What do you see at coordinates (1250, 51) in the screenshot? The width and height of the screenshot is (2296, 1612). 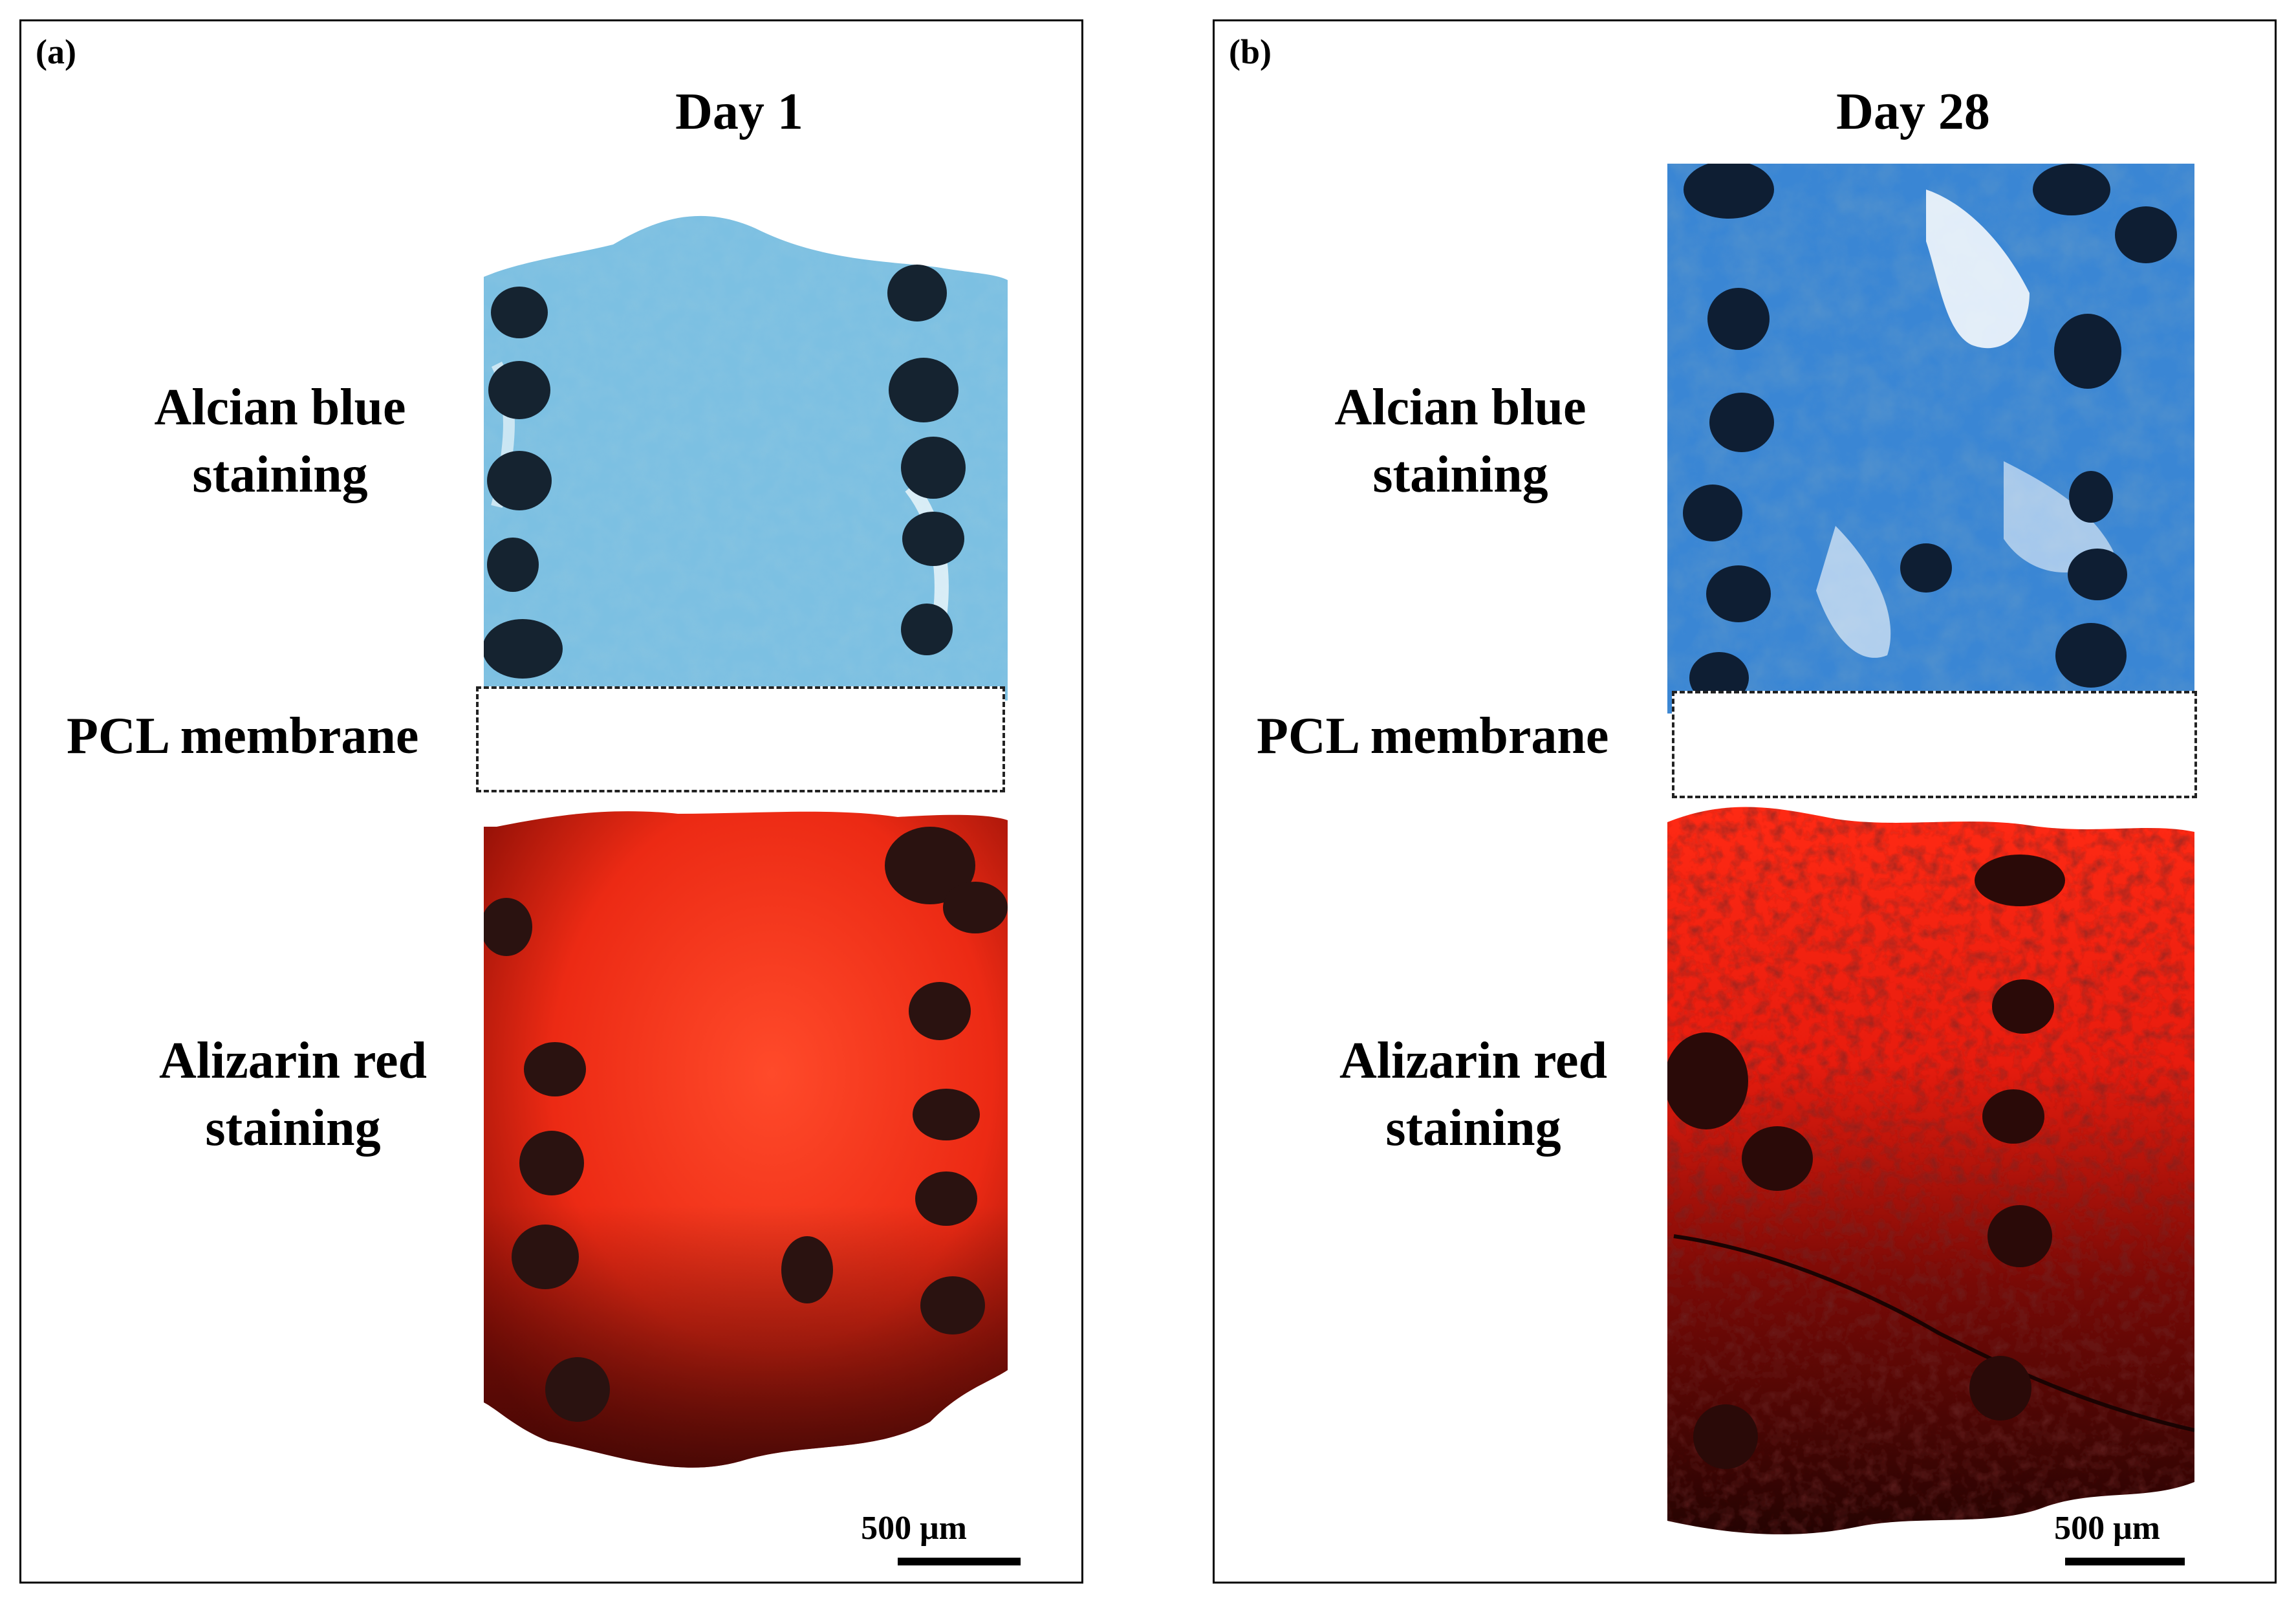 I see `panel-label: (b)` at bounding box center [1250, 51].